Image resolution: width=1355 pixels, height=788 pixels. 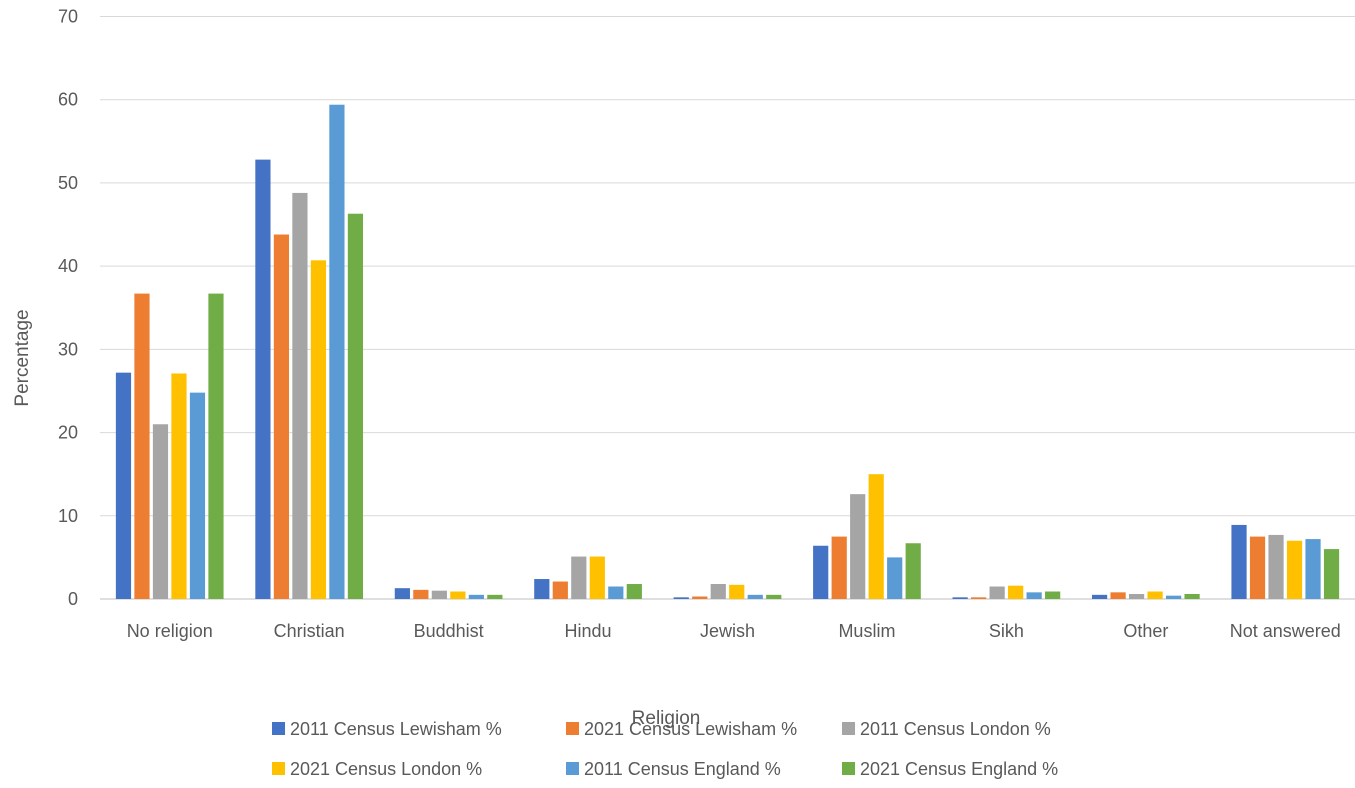 I want to click on y-tick-label: 30, so click(x=68, y=349).